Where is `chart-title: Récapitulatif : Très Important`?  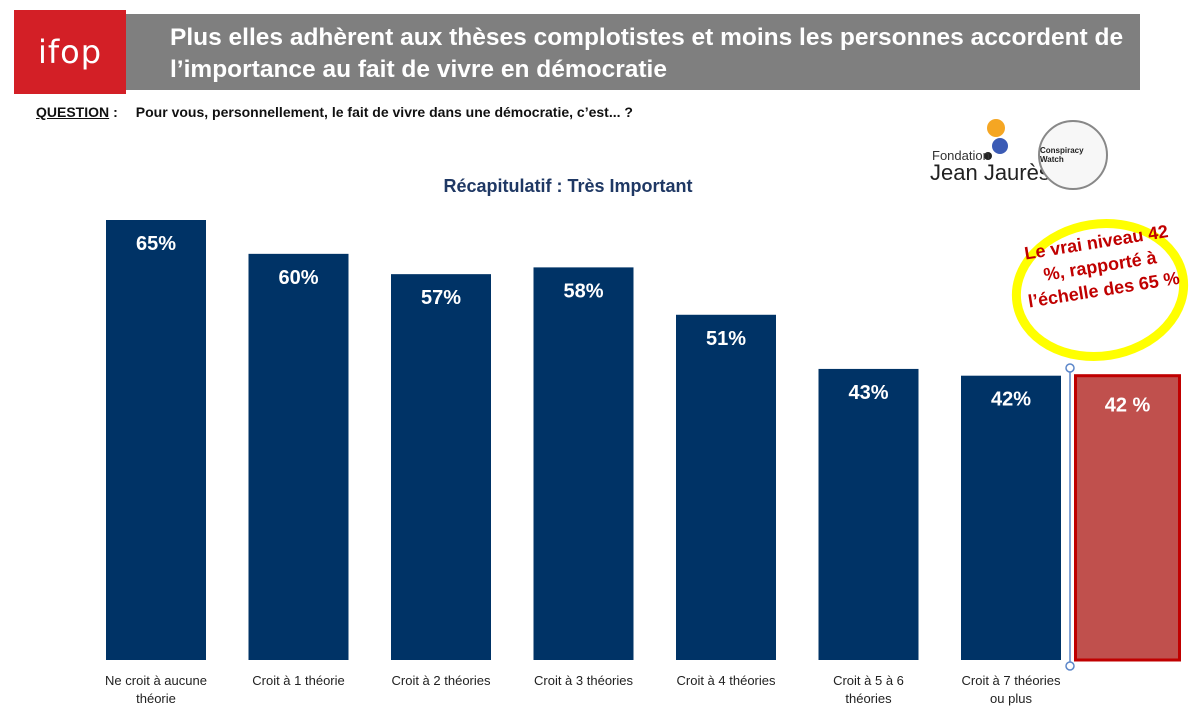 chart-title: Récapitulatif : Très Important is located at coordinates (567, 186).